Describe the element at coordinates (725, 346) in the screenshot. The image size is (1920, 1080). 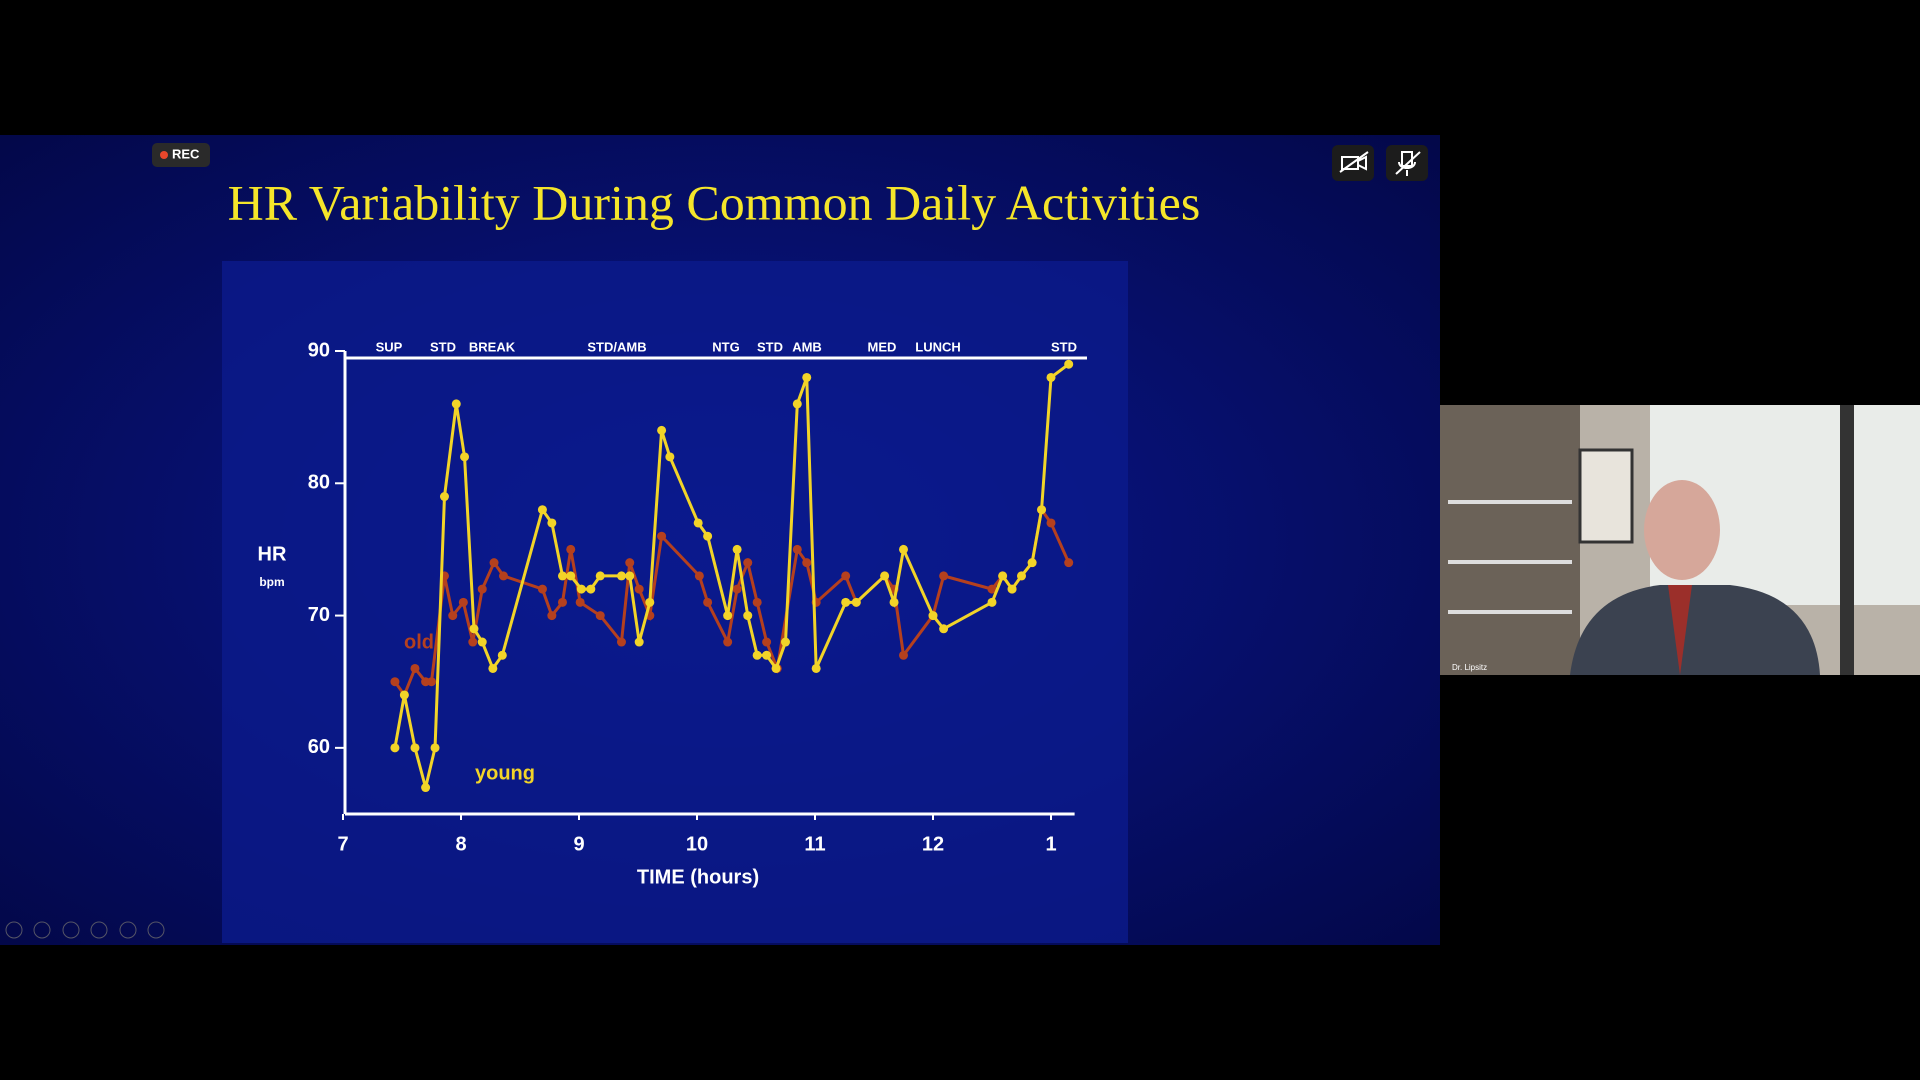
I see `activity-label: NTG` at that location.